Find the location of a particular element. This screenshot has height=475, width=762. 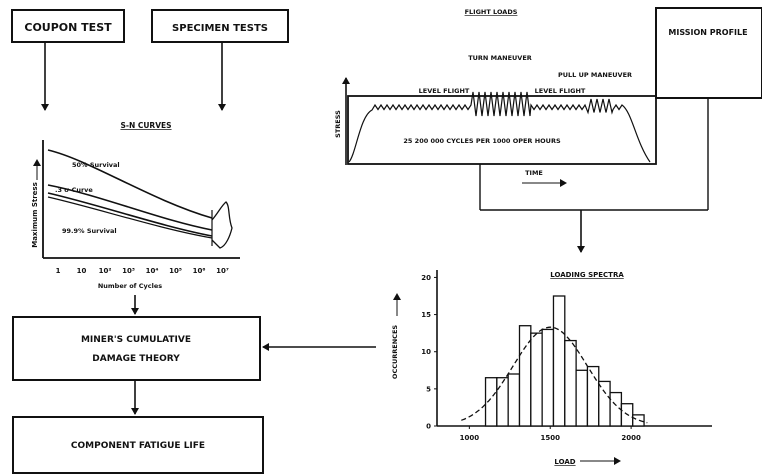

sn-xtick-label: 10³ is located at coordinates (128, 271).